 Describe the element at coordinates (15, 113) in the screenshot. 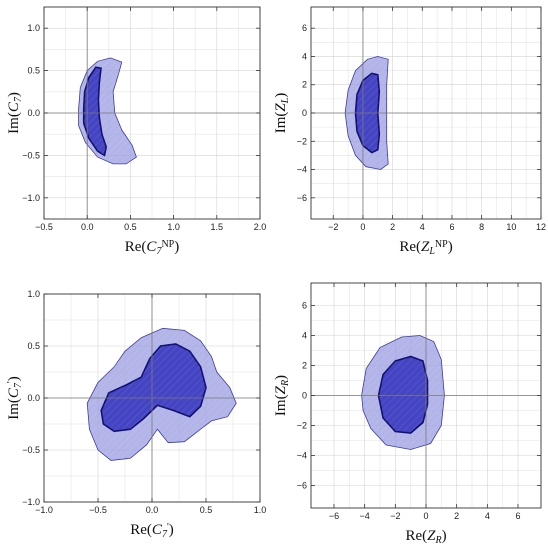

I see `y-axis-label: Im(C7)` at that location.